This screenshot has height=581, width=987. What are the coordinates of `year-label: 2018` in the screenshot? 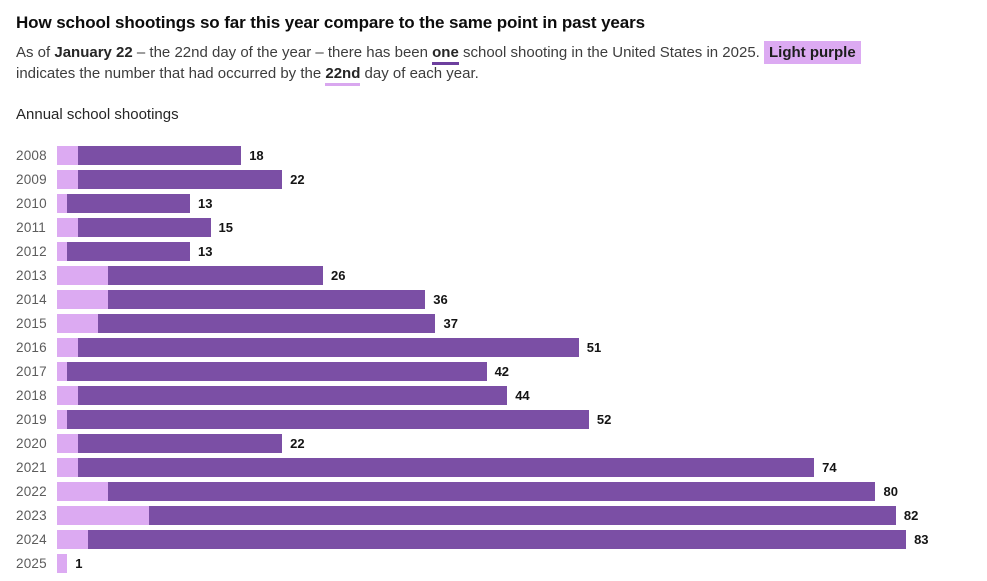 It's located at (31, 395).